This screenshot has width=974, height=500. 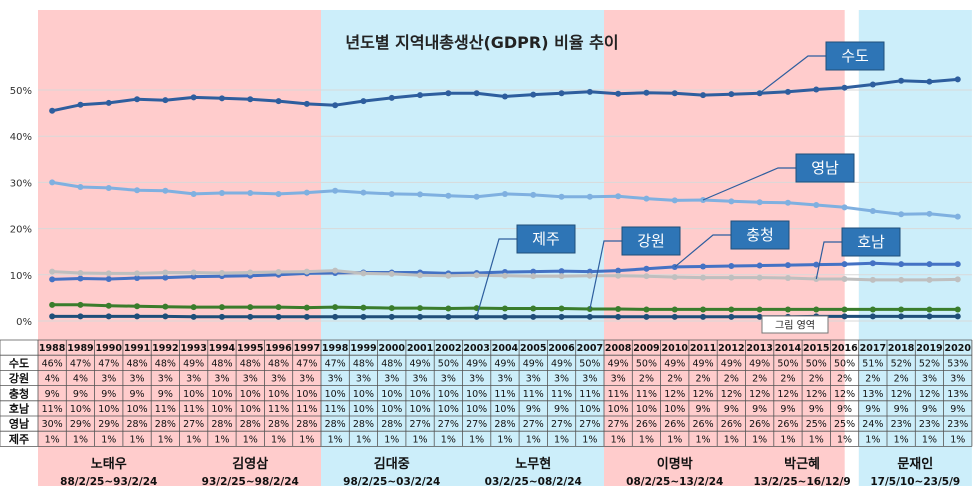 What do you see at coordinates (448, 394) in the screenshot?
I see `cell-2-14: 10%` at bounding box center [448, 394].